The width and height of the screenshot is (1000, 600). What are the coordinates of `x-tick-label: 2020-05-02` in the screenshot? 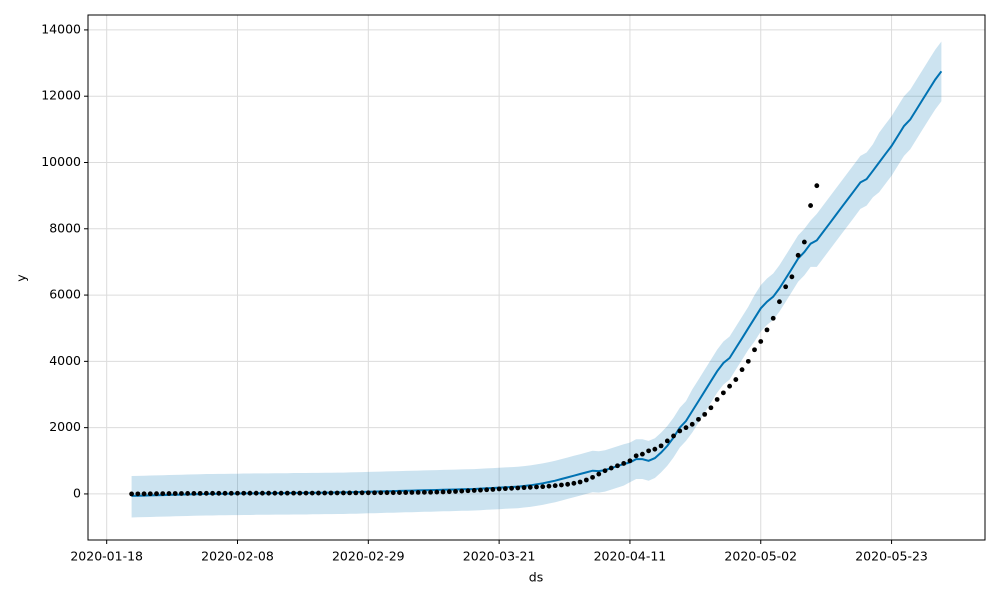 It's located at (760, 556).